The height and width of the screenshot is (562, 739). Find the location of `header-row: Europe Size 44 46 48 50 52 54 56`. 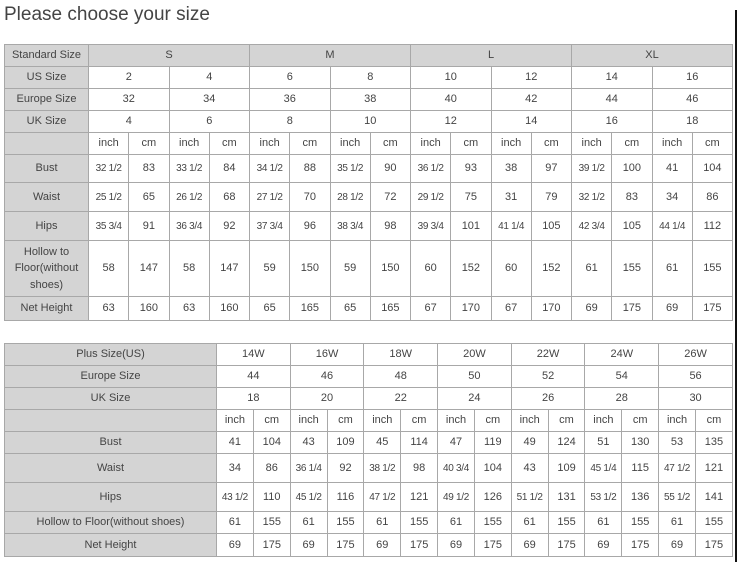

header-row: Europe Size 44 46 48 50 52 54 56 is located at coordinates (368, 376).